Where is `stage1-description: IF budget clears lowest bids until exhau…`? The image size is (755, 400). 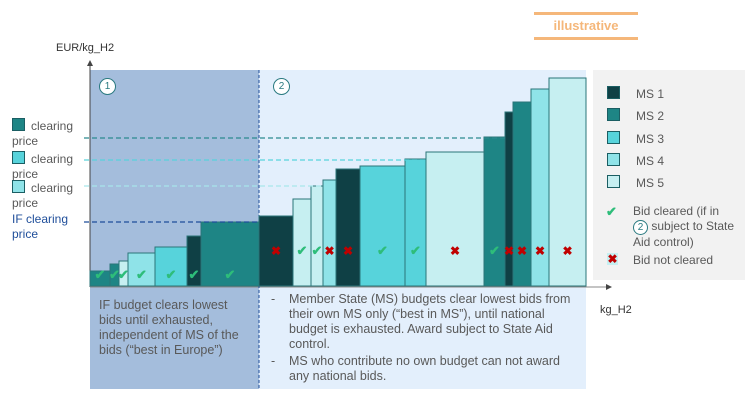
stage1-description: IF budget clears lowest bids until exhau… is located at coordinates (169, 327).